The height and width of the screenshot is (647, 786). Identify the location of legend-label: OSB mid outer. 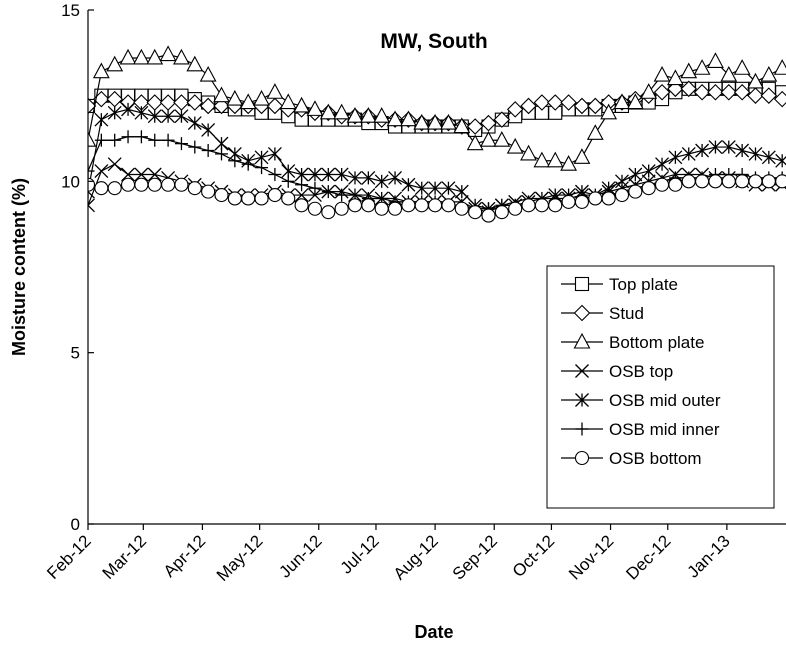
(665, 400).